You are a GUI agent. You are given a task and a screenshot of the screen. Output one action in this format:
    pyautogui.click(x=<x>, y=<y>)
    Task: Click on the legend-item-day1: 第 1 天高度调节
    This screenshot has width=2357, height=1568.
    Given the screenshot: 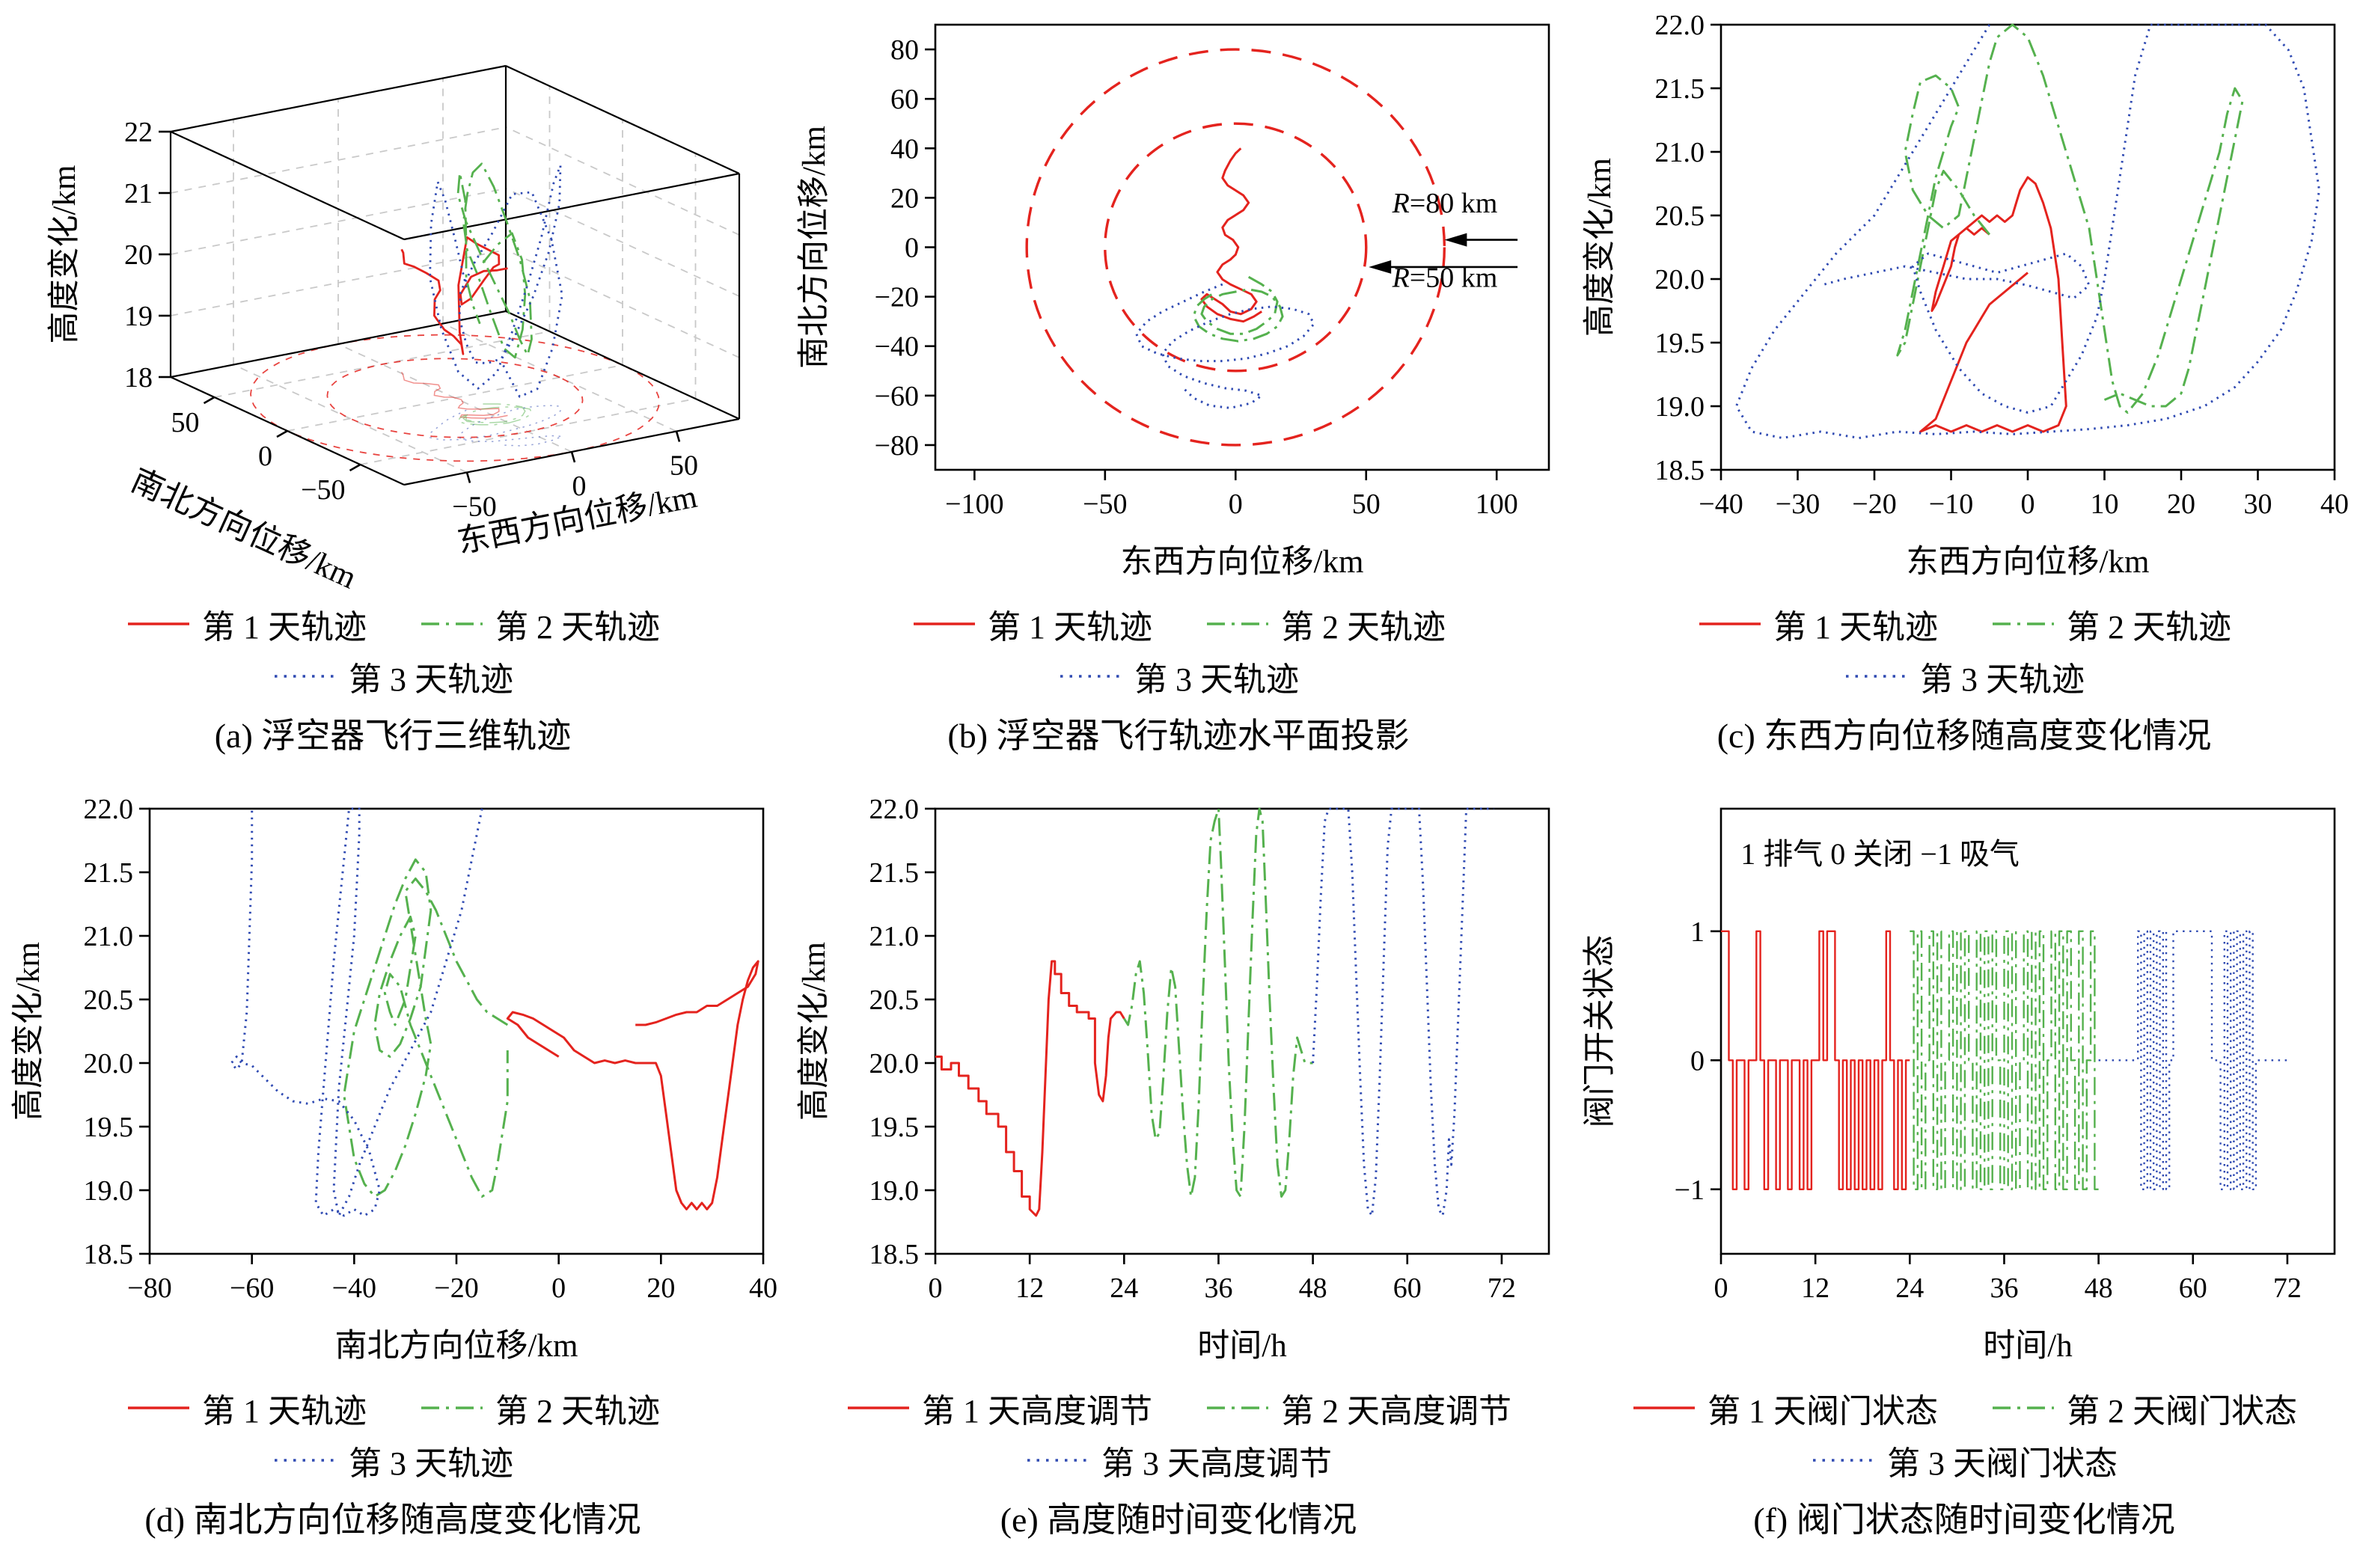 What is the action you would take?
    pyautogui.click(x=999, y=1408)
    